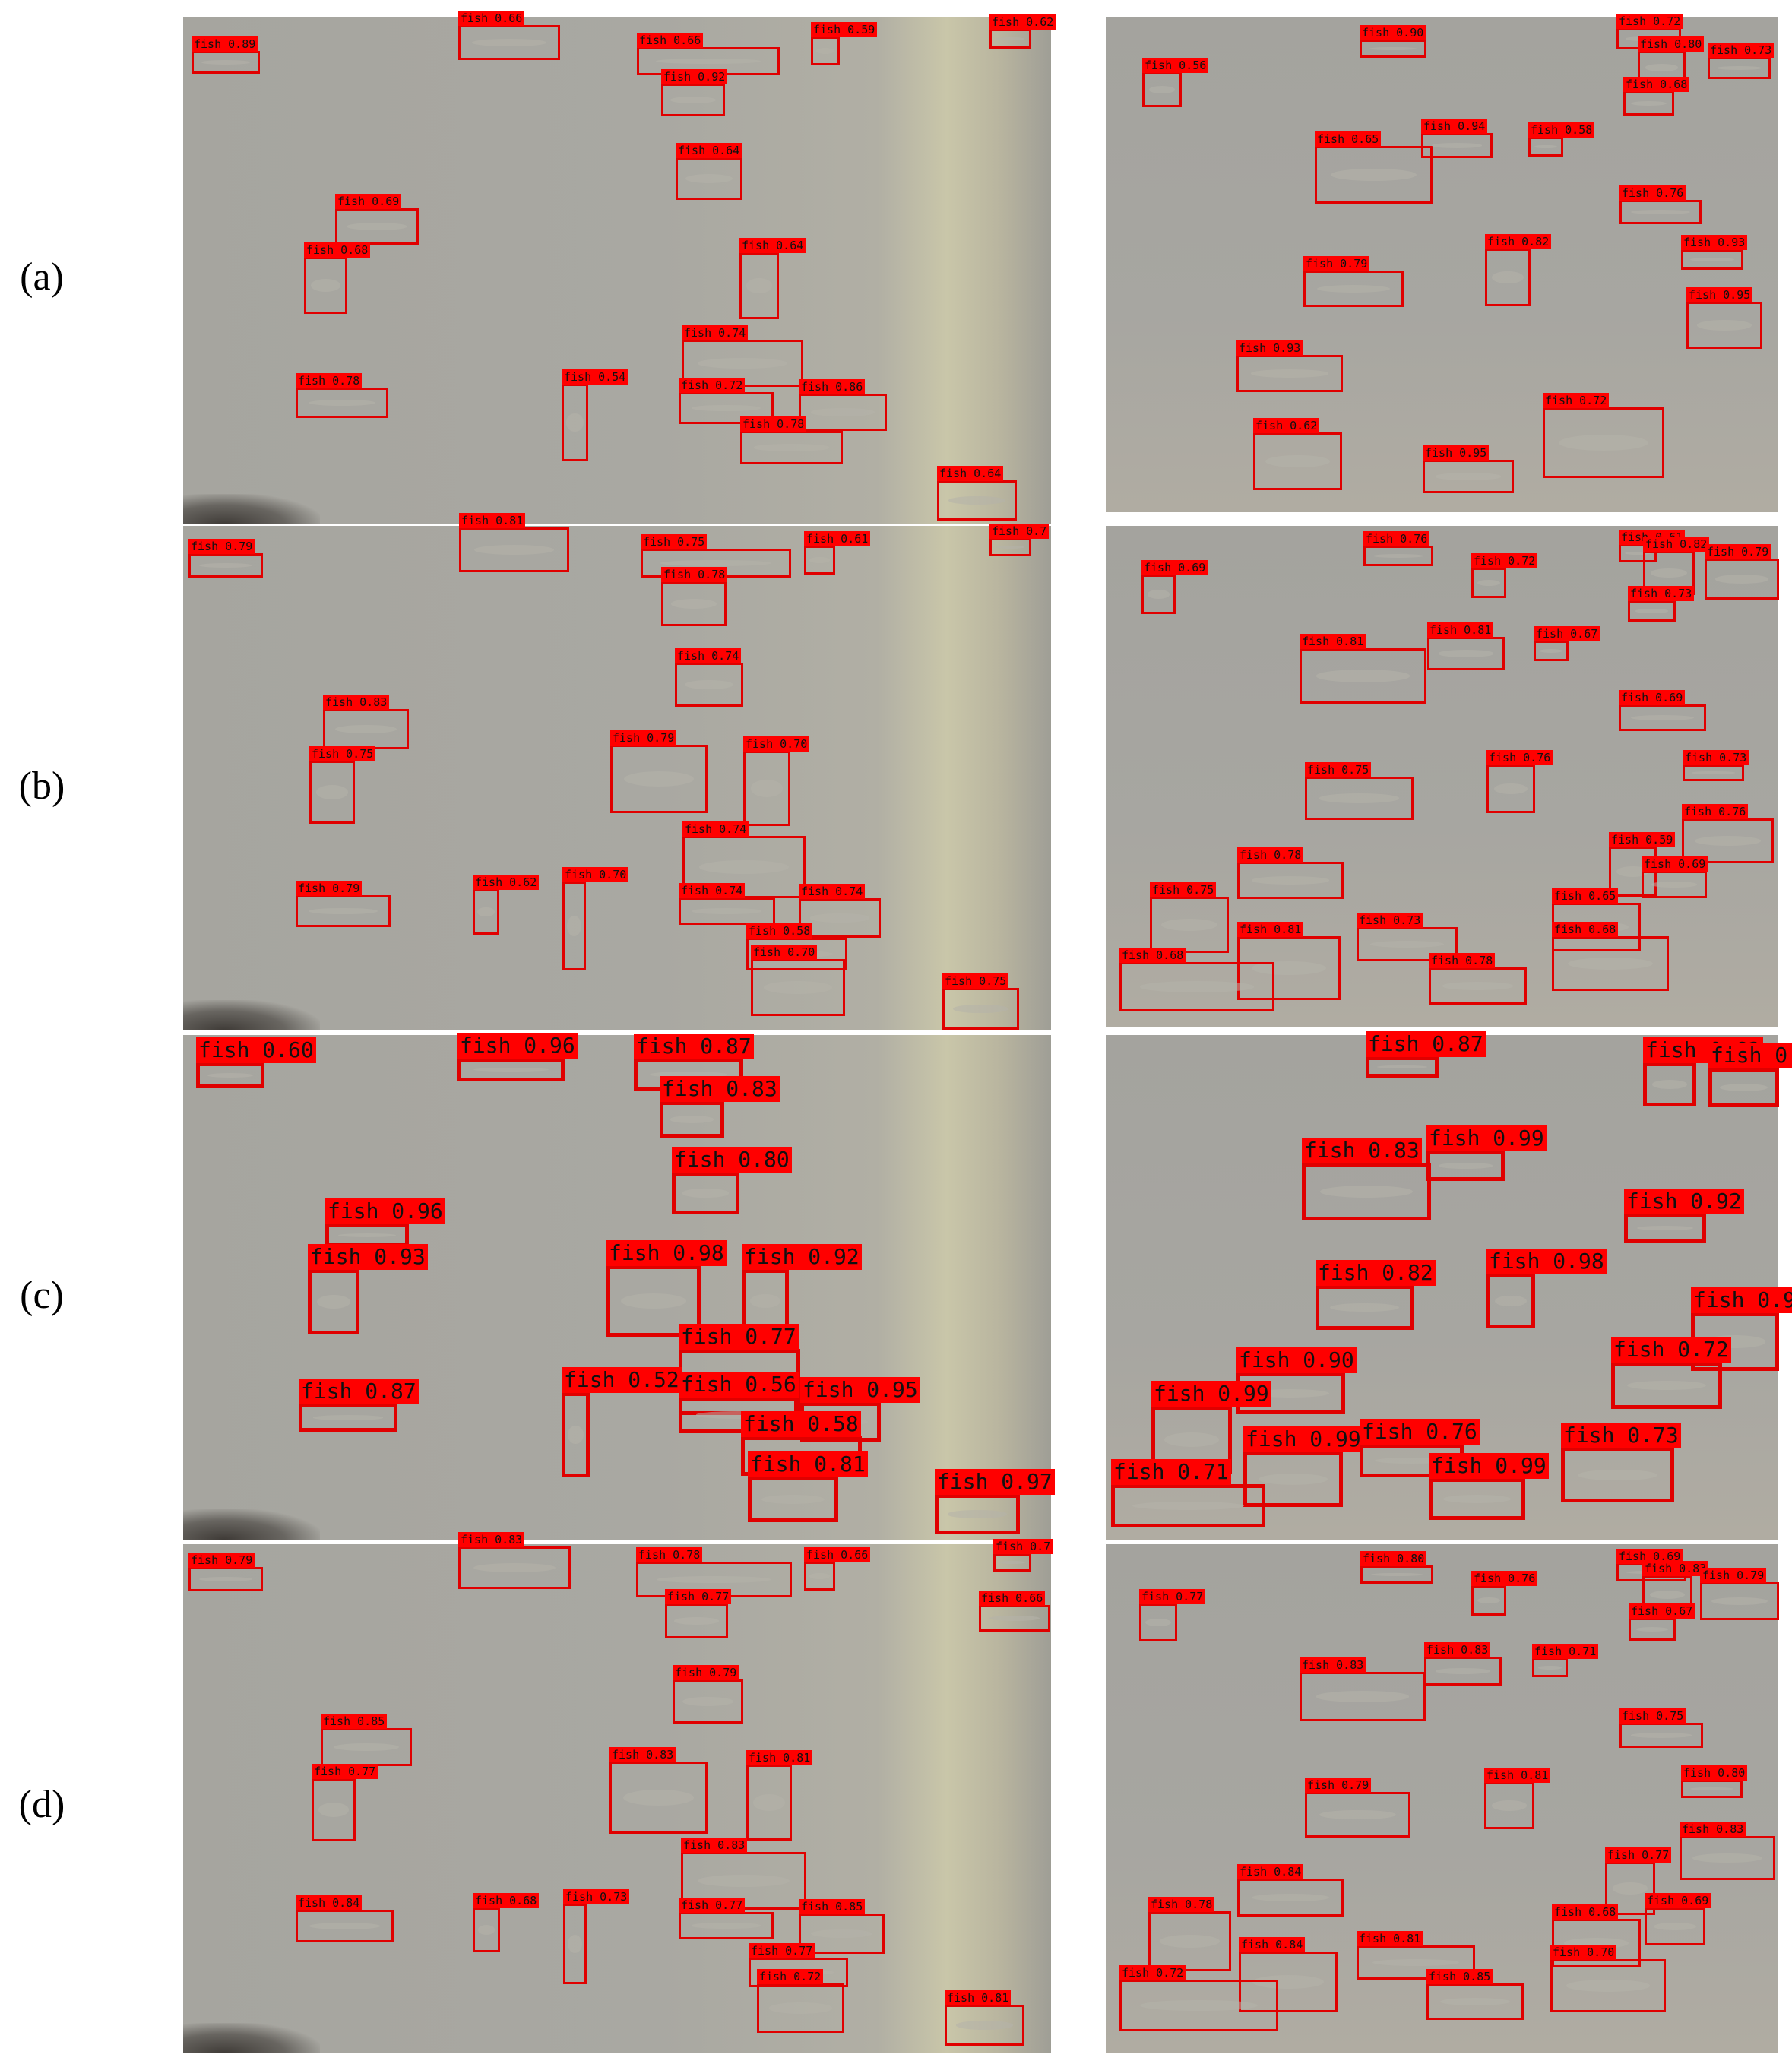  What do you see at coordinates (837, 1569) in the screenshot?
I see `detection-box: fish 0.66` at bounding box center [837, 1569].